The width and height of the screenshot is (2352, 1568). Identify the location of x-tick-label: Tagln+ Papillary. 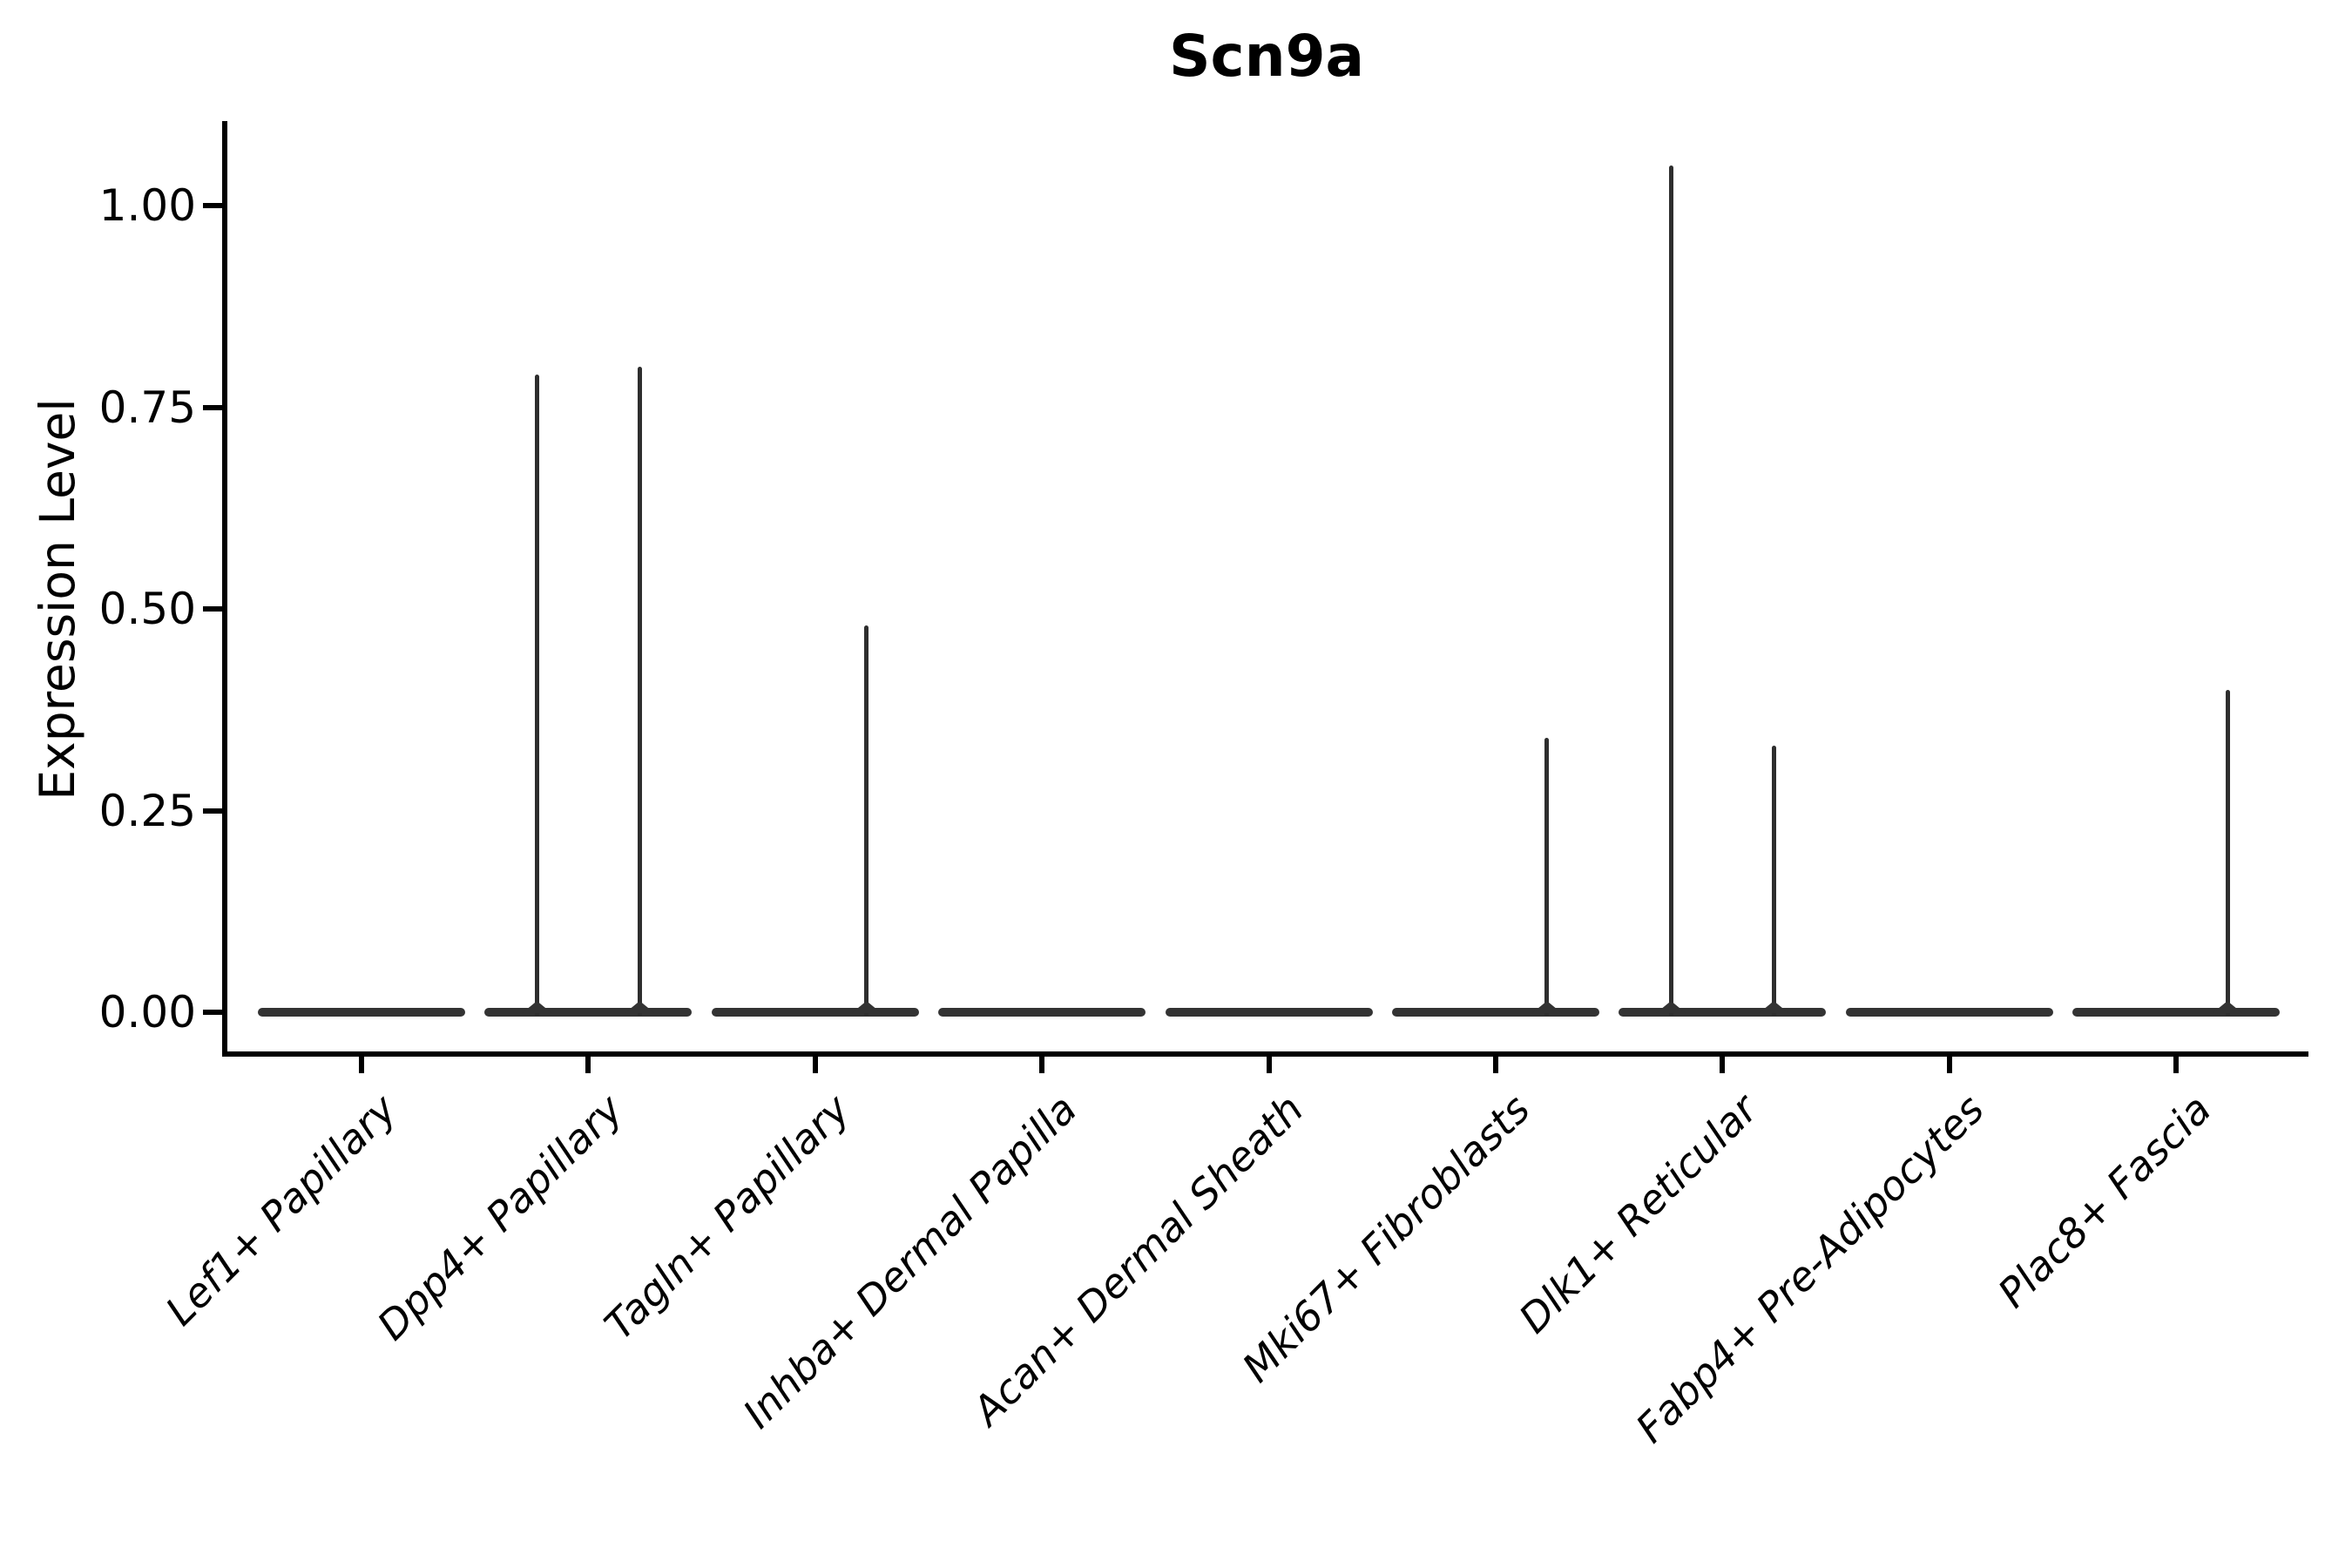
(727, 1217).